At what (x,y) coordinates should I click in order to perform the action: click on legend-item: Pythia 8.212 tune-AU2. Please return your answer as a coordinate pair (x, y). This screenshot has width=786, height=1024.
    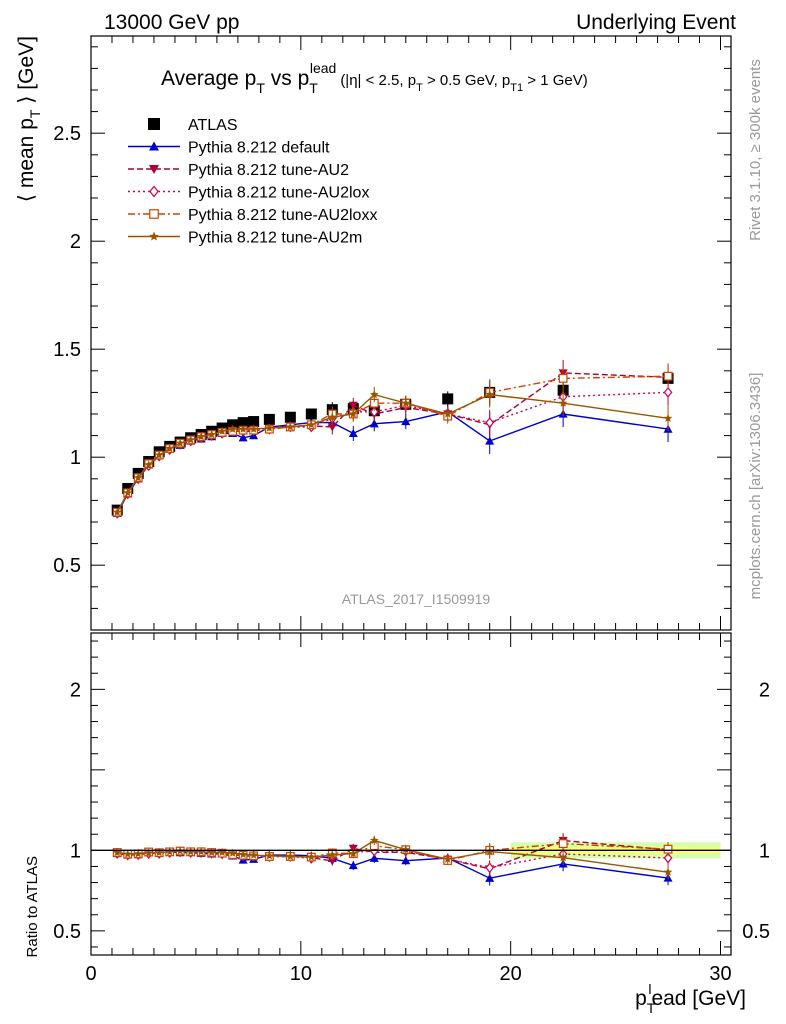
    Looking at the image, I should click on (238, 170).